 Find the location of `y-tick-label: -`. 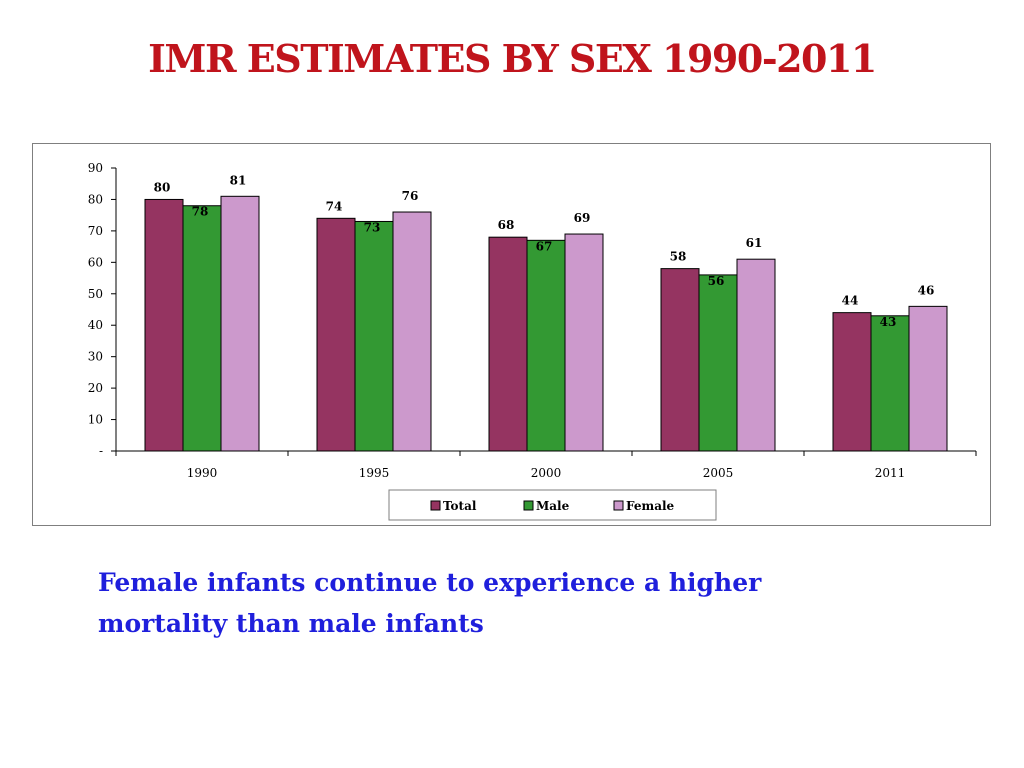

y-tick-label: - is located at coordinates (101, 451).